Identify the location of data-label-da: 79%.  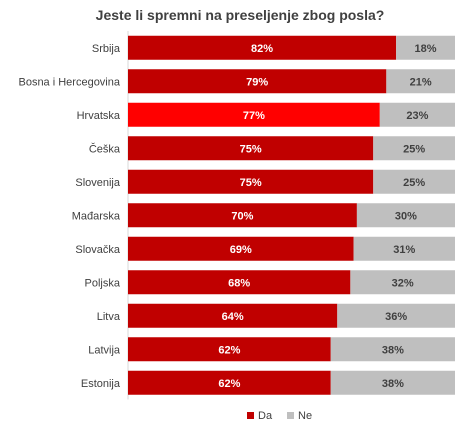
(257, 82).